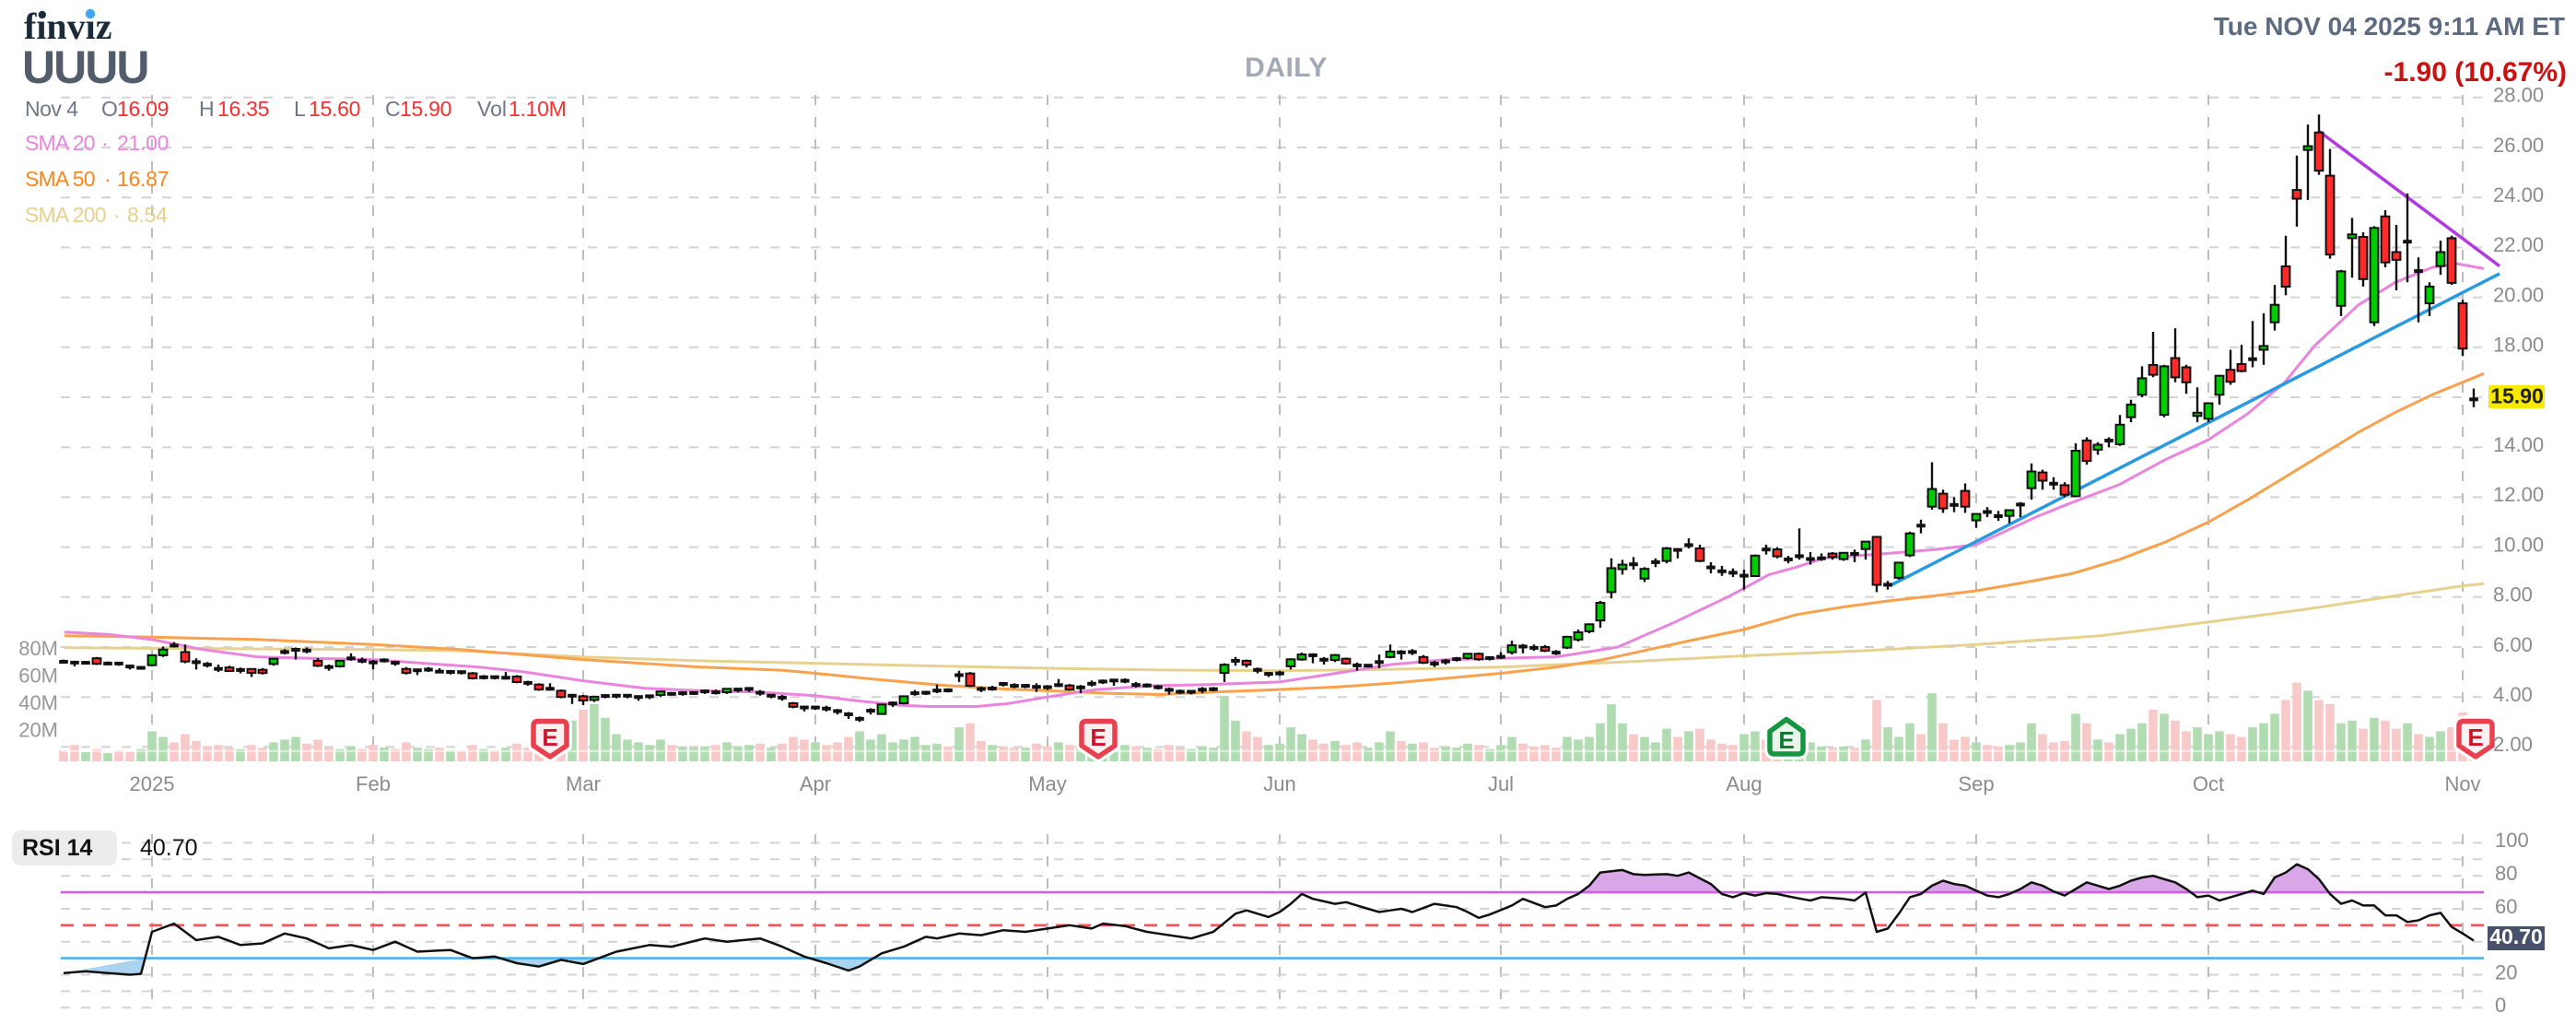 Image resolution: width=2576 pixels, height=1036 pixels. Describe the element at coordinates (38, 676) in the screenshot. I see `svg-text: 60M` at that location.